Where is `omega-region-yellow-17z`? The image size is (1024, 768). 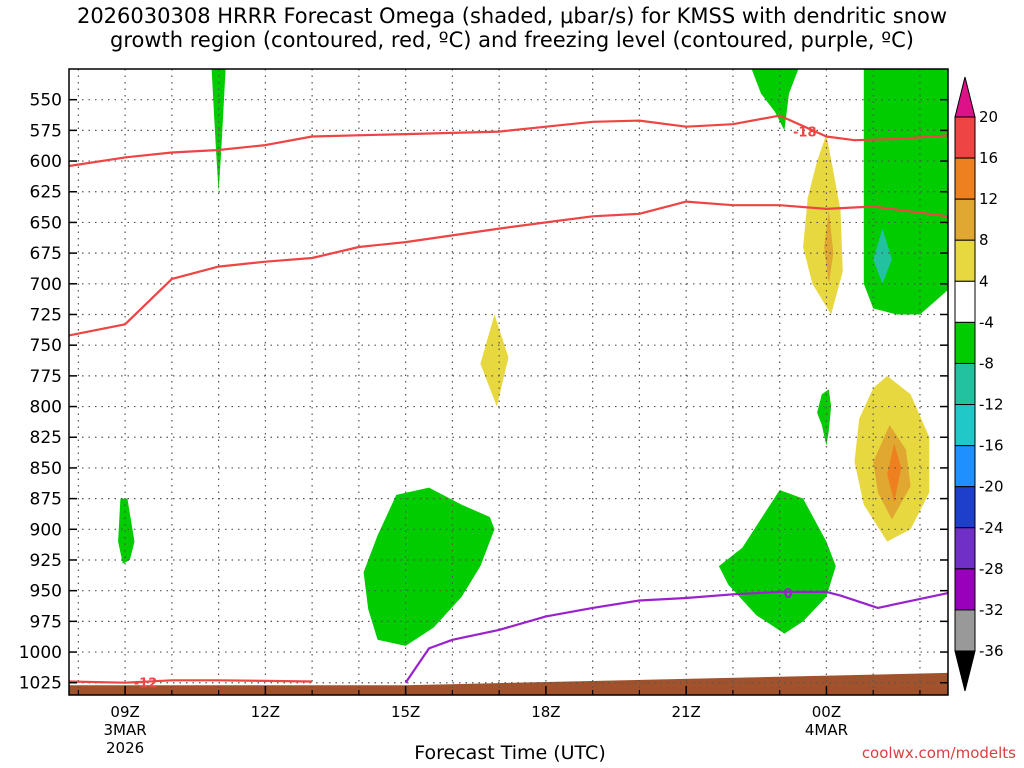
omega-region-yellow-17z is located at coordinates (494, 360).